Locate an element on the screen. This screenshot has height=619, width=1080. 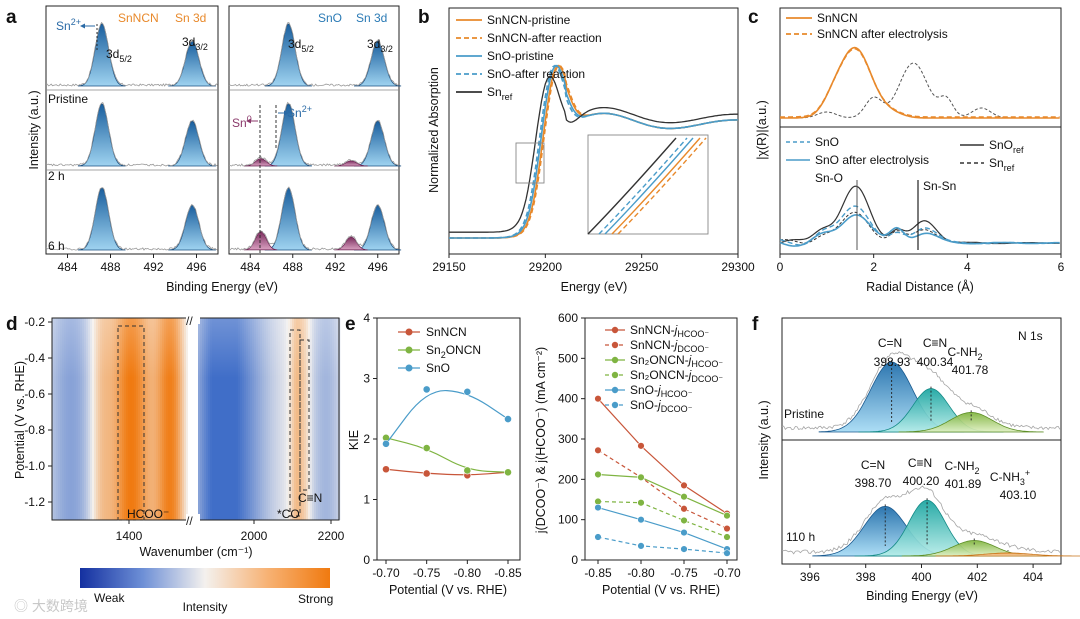
peak-name-label: C-NH2 is located at coordinates (964, 353).